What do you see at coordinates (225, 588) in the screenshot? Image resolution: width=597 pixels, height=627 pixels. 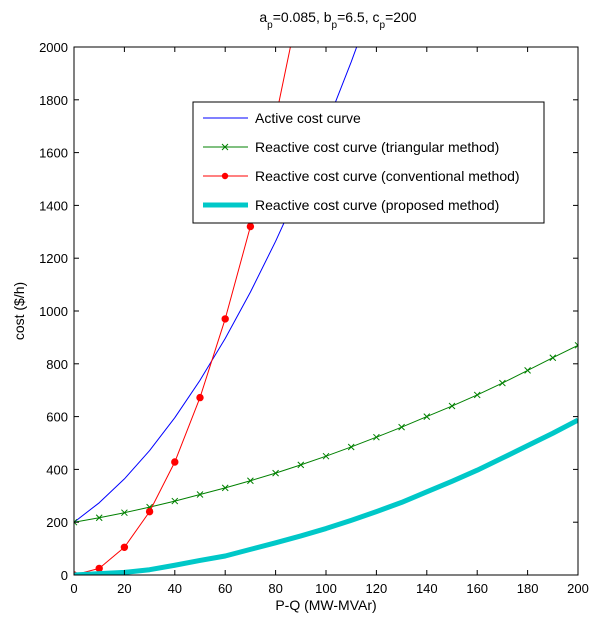 I see `x-tick-label: 60` at bounding box center [225, 588].